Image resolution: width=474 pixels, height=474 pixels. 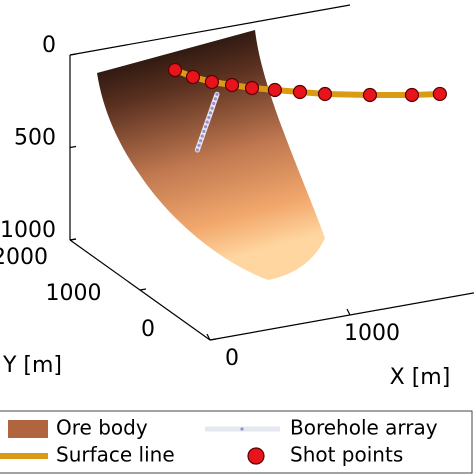 What do you see at coordinates (28, 230) in the screenshot?
I see `z-tick-label: 1000` at bounding box center [28, 230].